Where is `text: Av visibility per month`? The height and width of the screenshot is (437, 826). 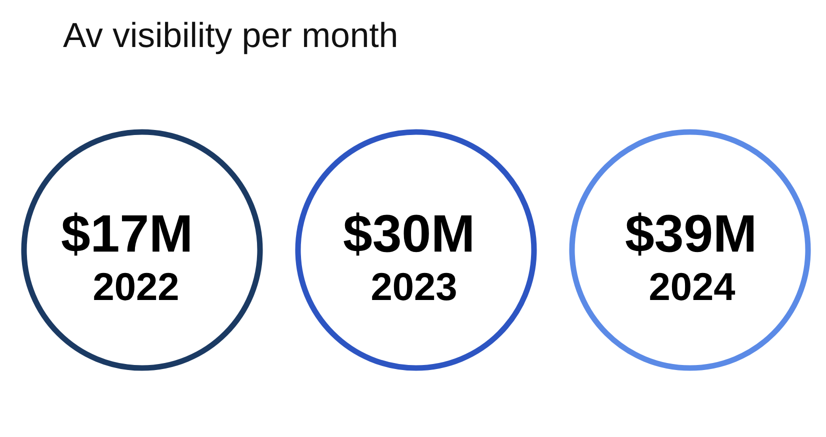 text: Av visibility per month is located at coordinates (229, 38).